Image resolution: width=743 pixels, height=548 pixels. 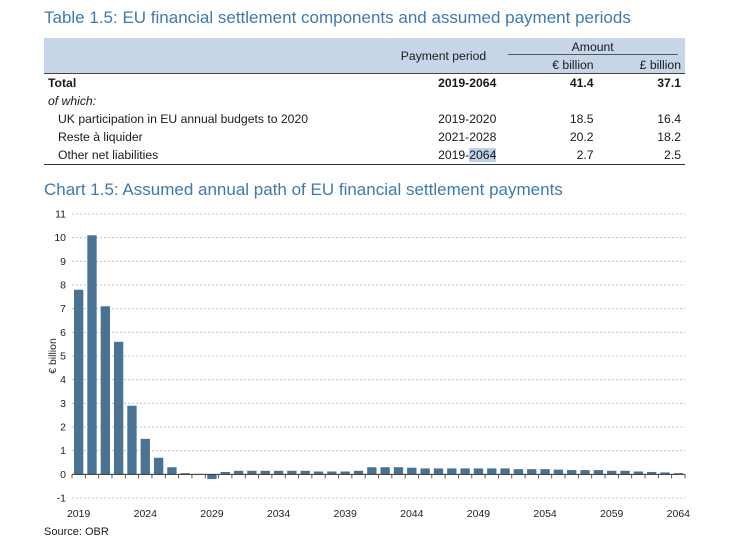 I want to click on header-amount: Amount, so click(x=592, y=47).